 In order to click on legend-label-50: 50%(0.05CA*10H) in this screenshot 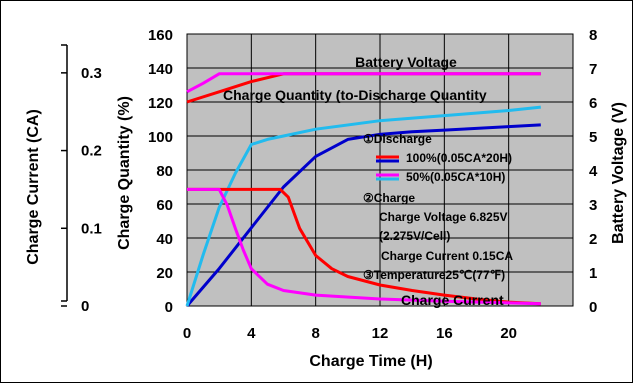, I will do `click(455, 177)`.